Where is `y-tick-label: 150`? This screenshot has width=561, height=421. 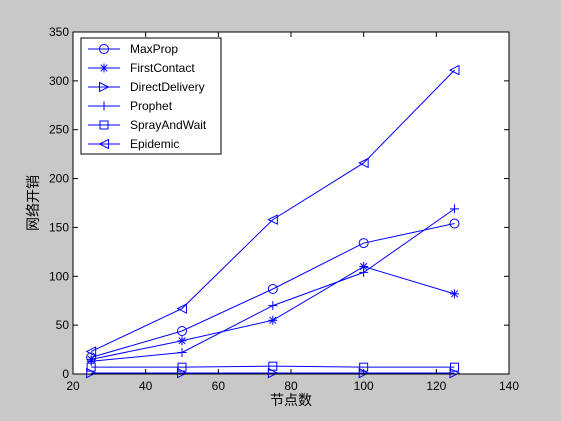
y-tick-label: 150 is located at coordinates (59, 227).